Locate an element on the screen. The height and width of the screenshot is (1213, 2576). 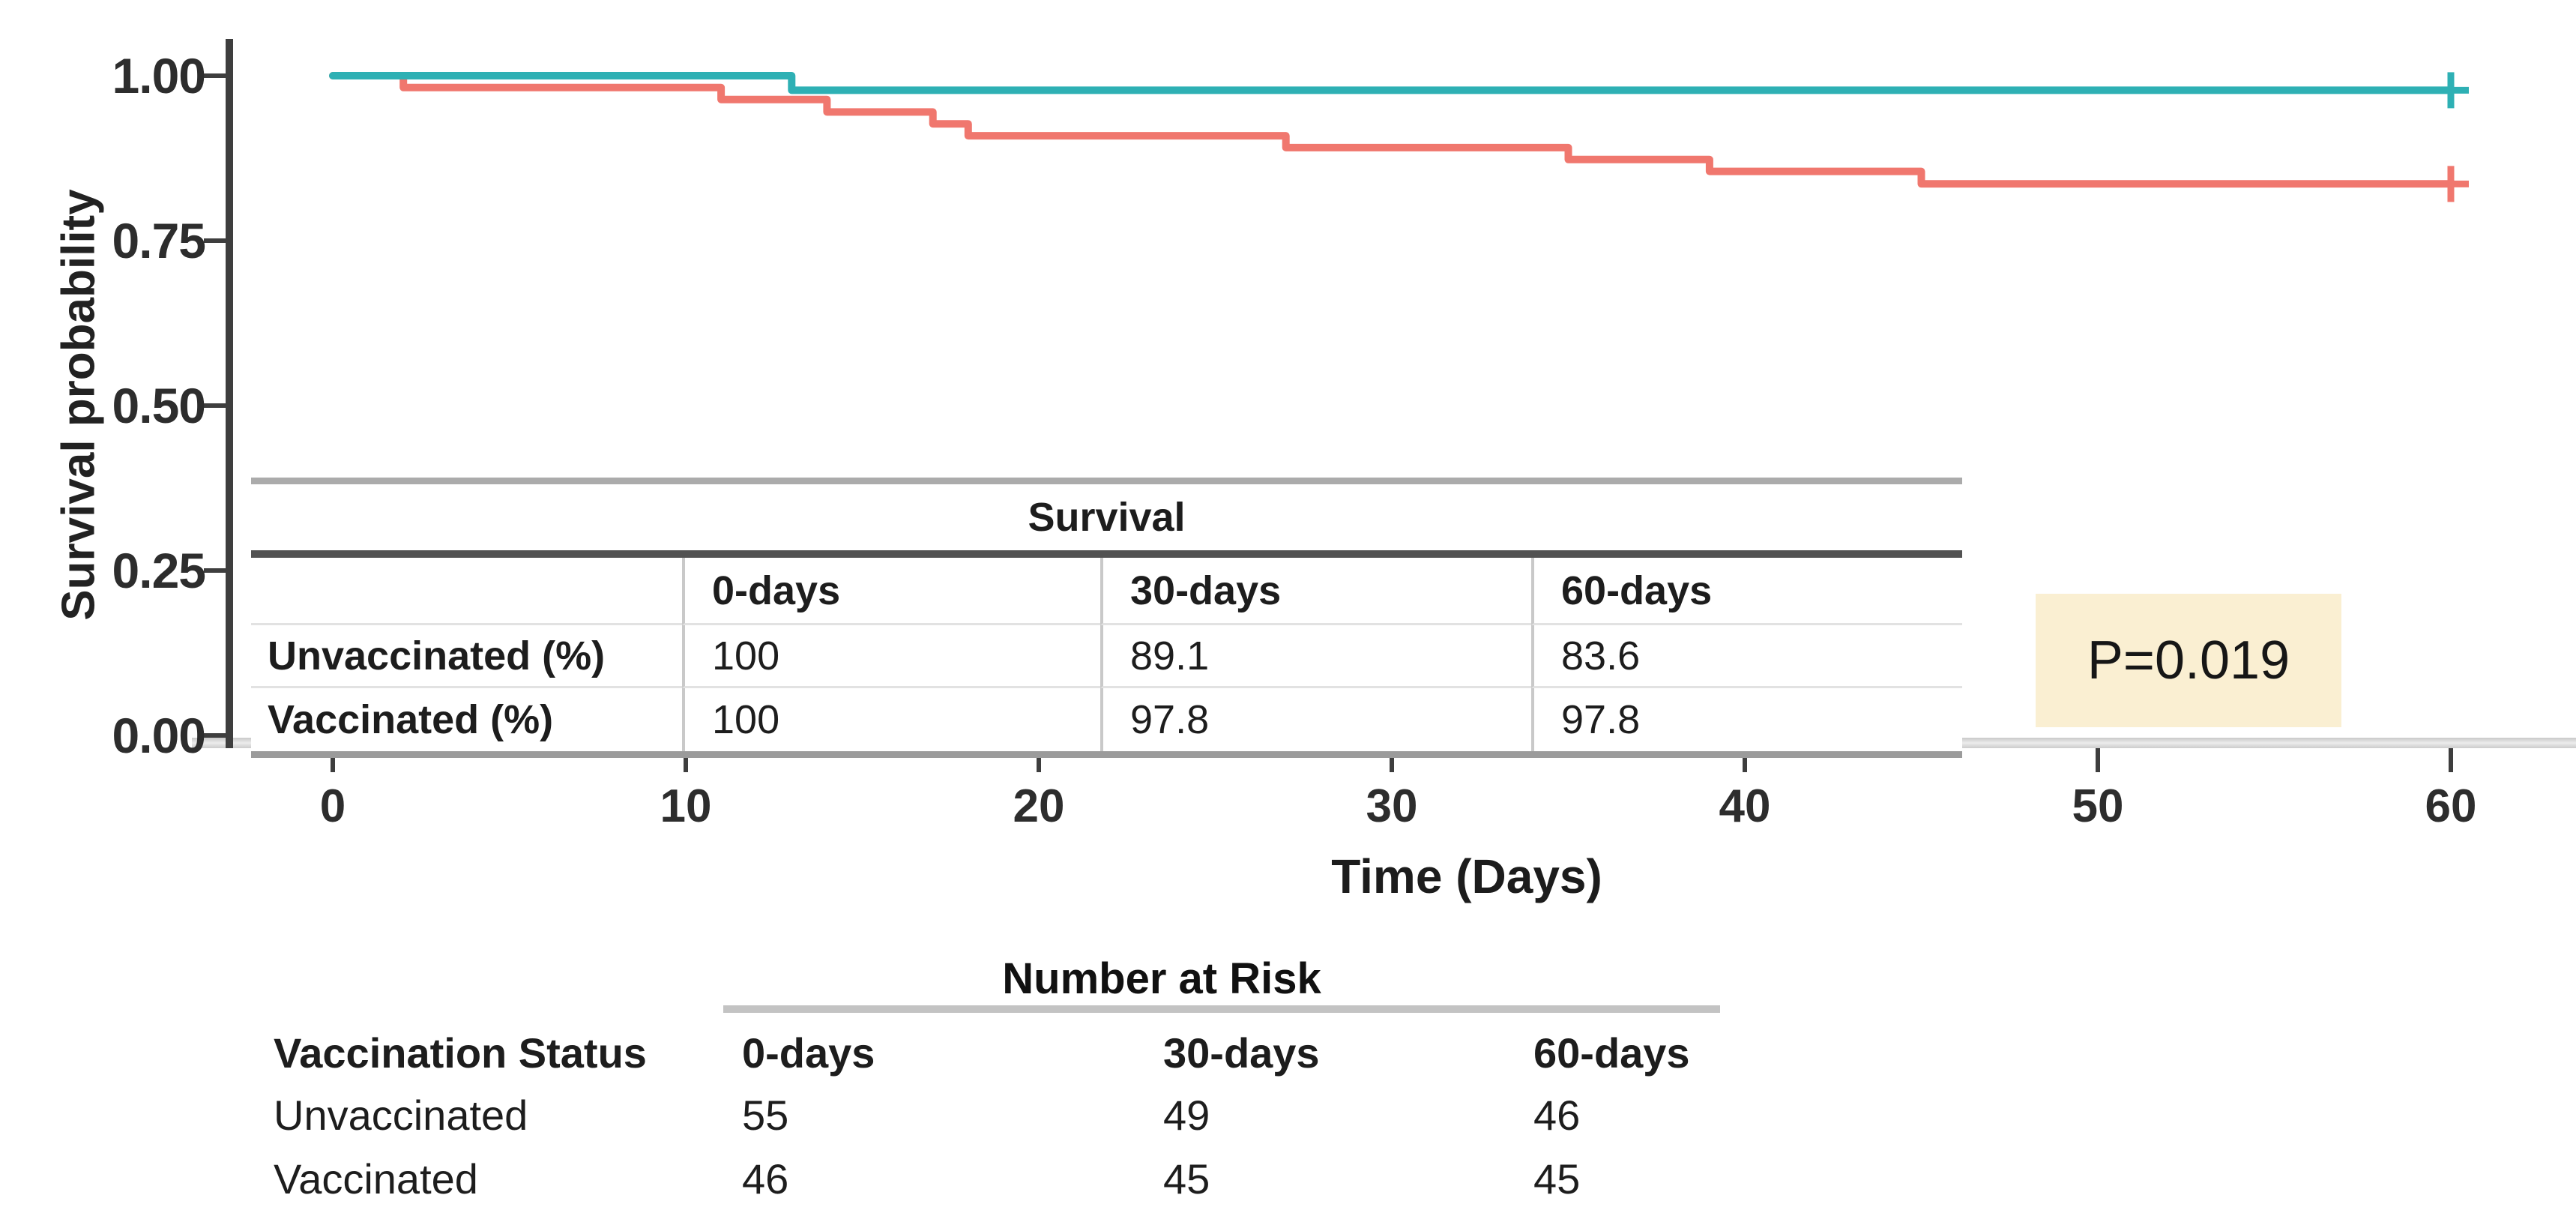
survival-row-label-vaccinated: Vaccinated (%) is located at coordinates (411, 719).